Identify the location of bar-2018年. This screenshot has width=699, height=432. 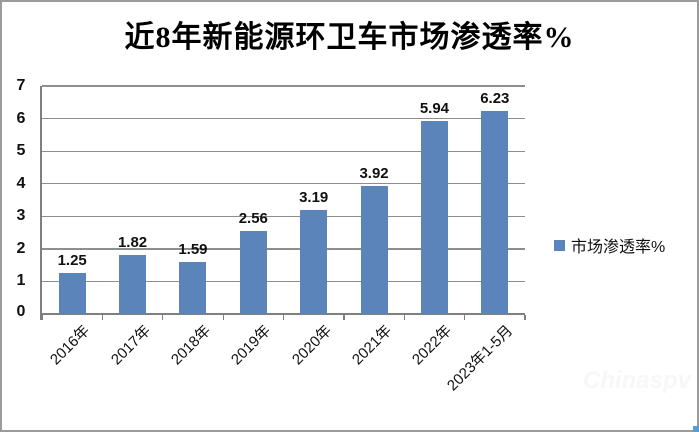
(193, 288).